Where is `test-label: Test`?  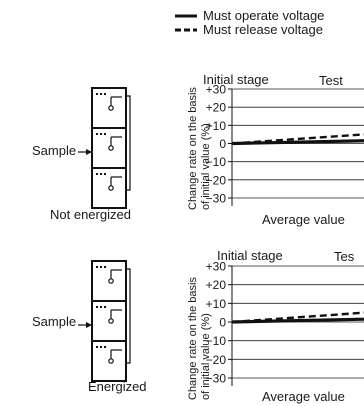 test-label: Test is located at coordinates (331, 80).